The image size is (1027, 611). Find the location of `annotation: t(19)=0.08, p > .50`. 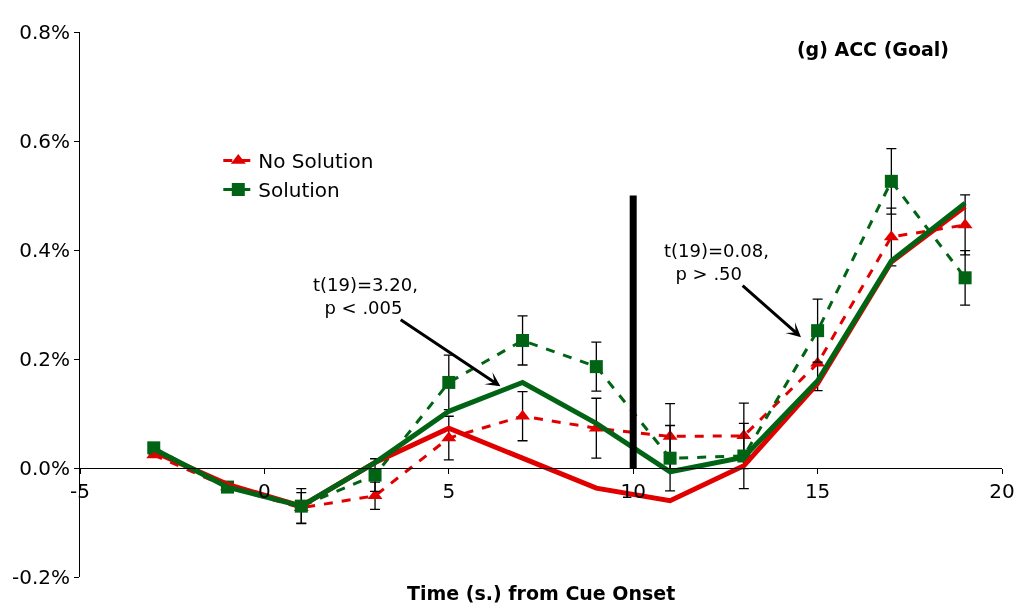

annotation: t(19)=0.08, p > .50 is located at coordinates (716, 262).